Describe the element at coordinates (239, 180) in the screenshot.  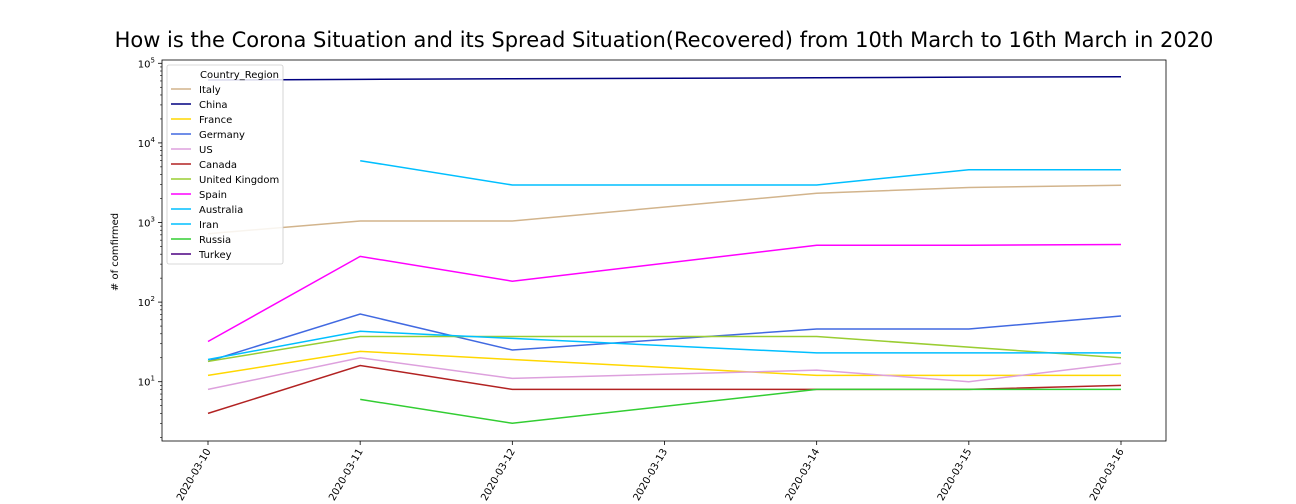
I see `legend-entry: United Kingdom` at that location.